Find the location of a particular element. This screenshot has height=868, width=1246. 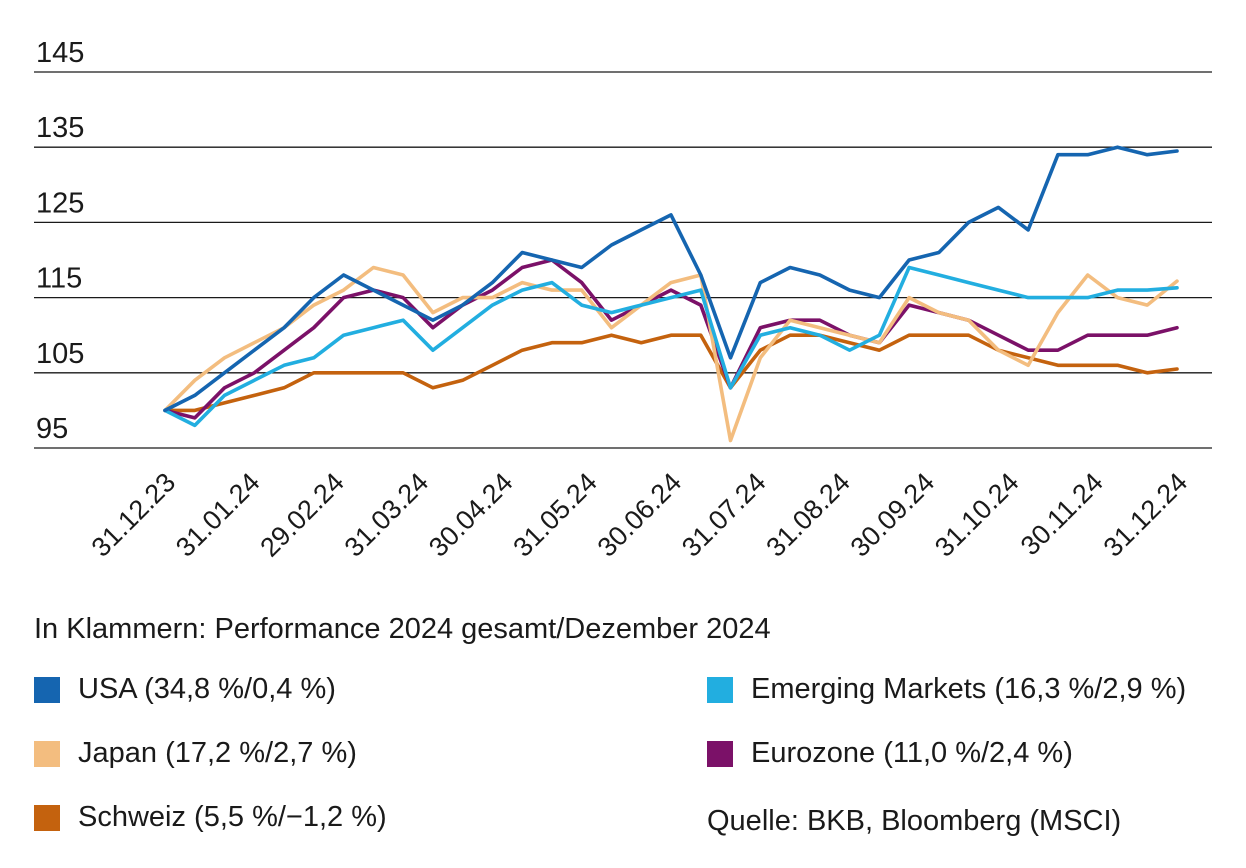

y-tick-label: 145 is located at coordinates (60, 53).